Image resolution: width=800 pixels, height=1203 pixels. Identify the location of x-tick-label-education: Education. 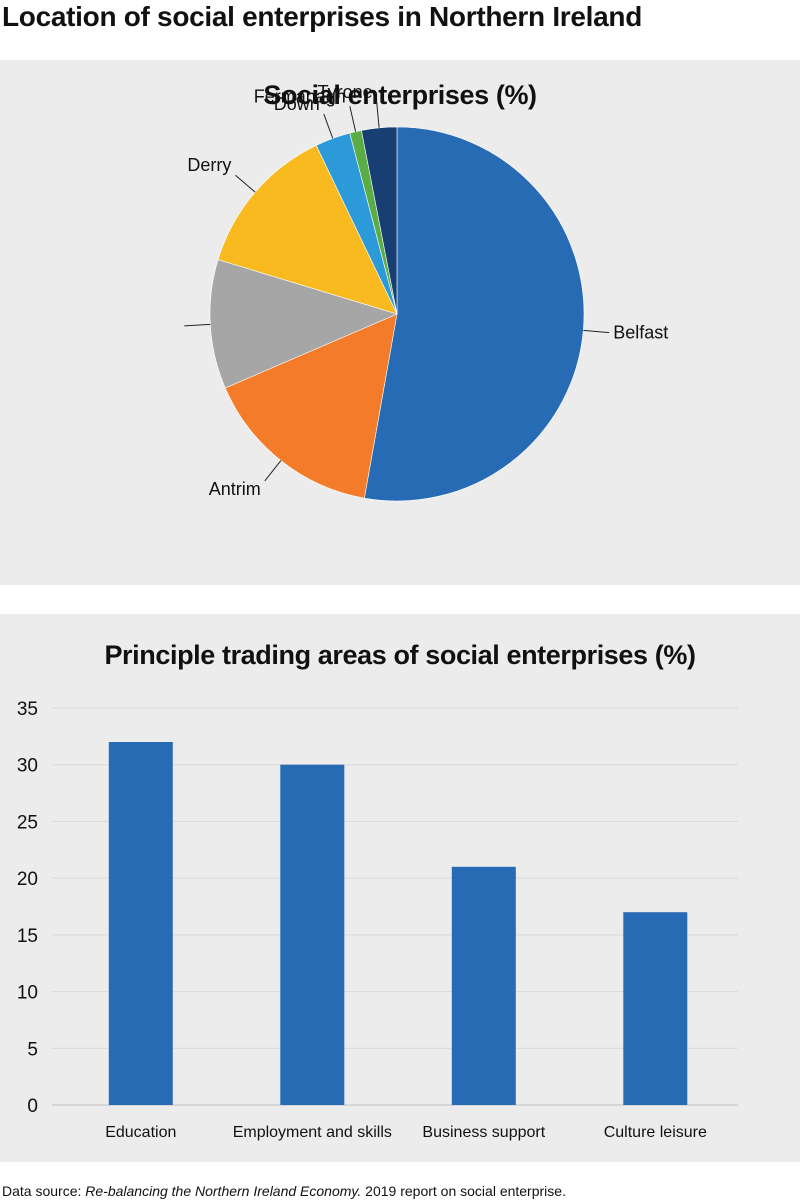
(140, 1132).